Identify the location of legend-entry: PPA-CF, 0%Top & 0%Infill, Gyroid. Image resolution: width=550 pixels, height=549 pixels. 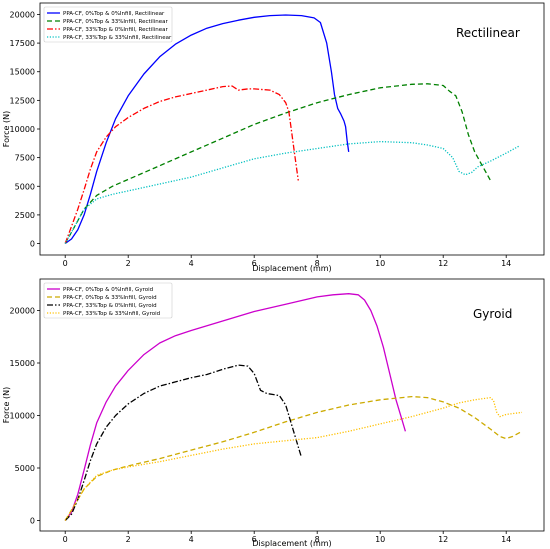
(108, 290).